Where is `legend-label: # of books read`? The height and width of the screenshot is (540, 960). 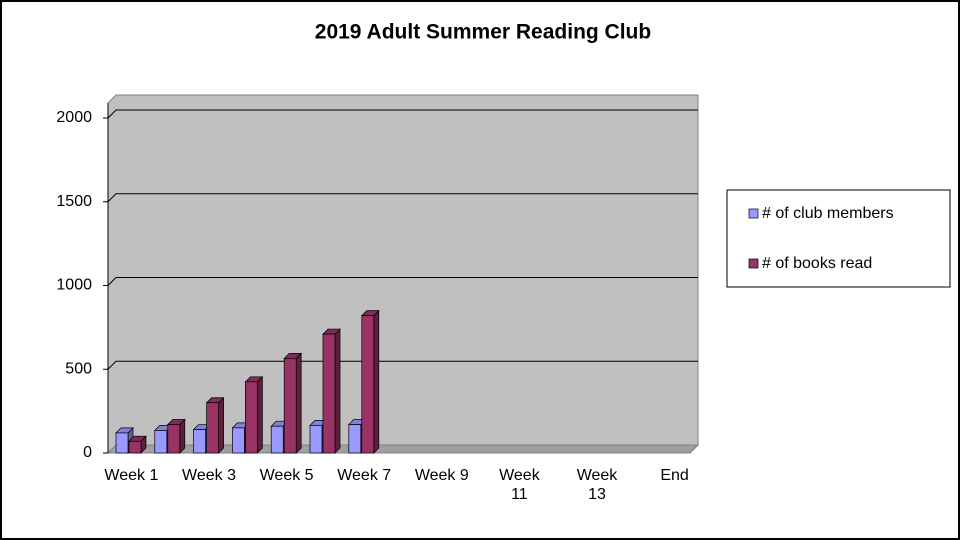
legend-label: # of books read is located at coordinates (817, 263).